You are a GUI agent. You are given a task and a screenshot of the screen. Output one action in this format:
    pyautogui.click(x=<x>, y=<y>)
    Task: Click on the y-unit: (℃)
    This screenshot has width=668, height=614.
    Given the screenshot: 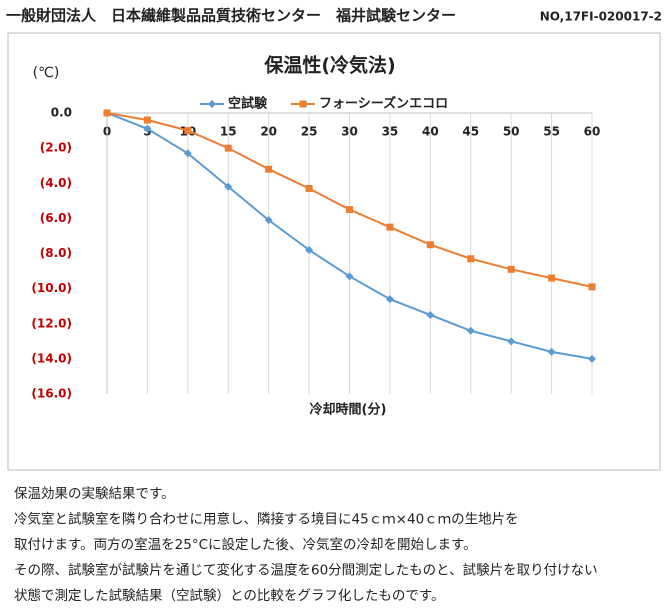 What is the action you would take?
    pyautogui.click(x=46, y=73)
    